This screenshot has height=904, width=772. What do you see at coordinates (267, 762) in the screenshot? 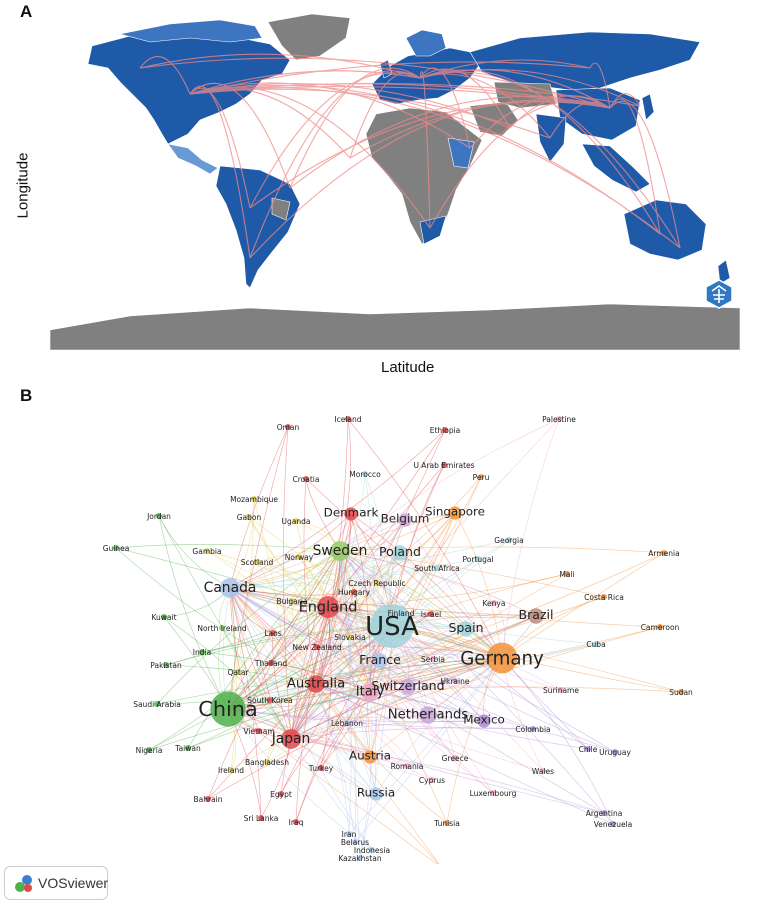
I see `network-node-label: Bangladesh` at bounding box center [267, 762].